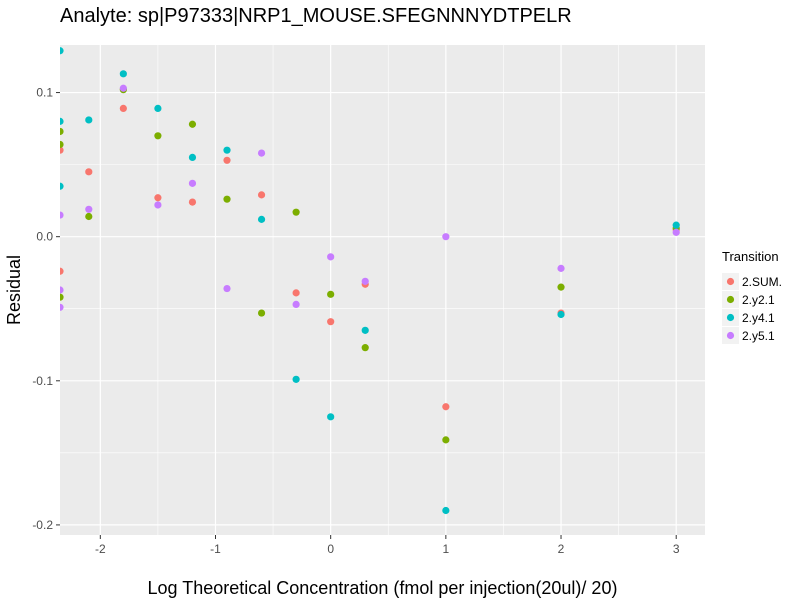 The width and height of the screenshot is (800, 600). What do you see at coordinates (758, 318) in the screenshot?
I see `legend-label-2: 2.y4.1` at bounding box center [758, 318].